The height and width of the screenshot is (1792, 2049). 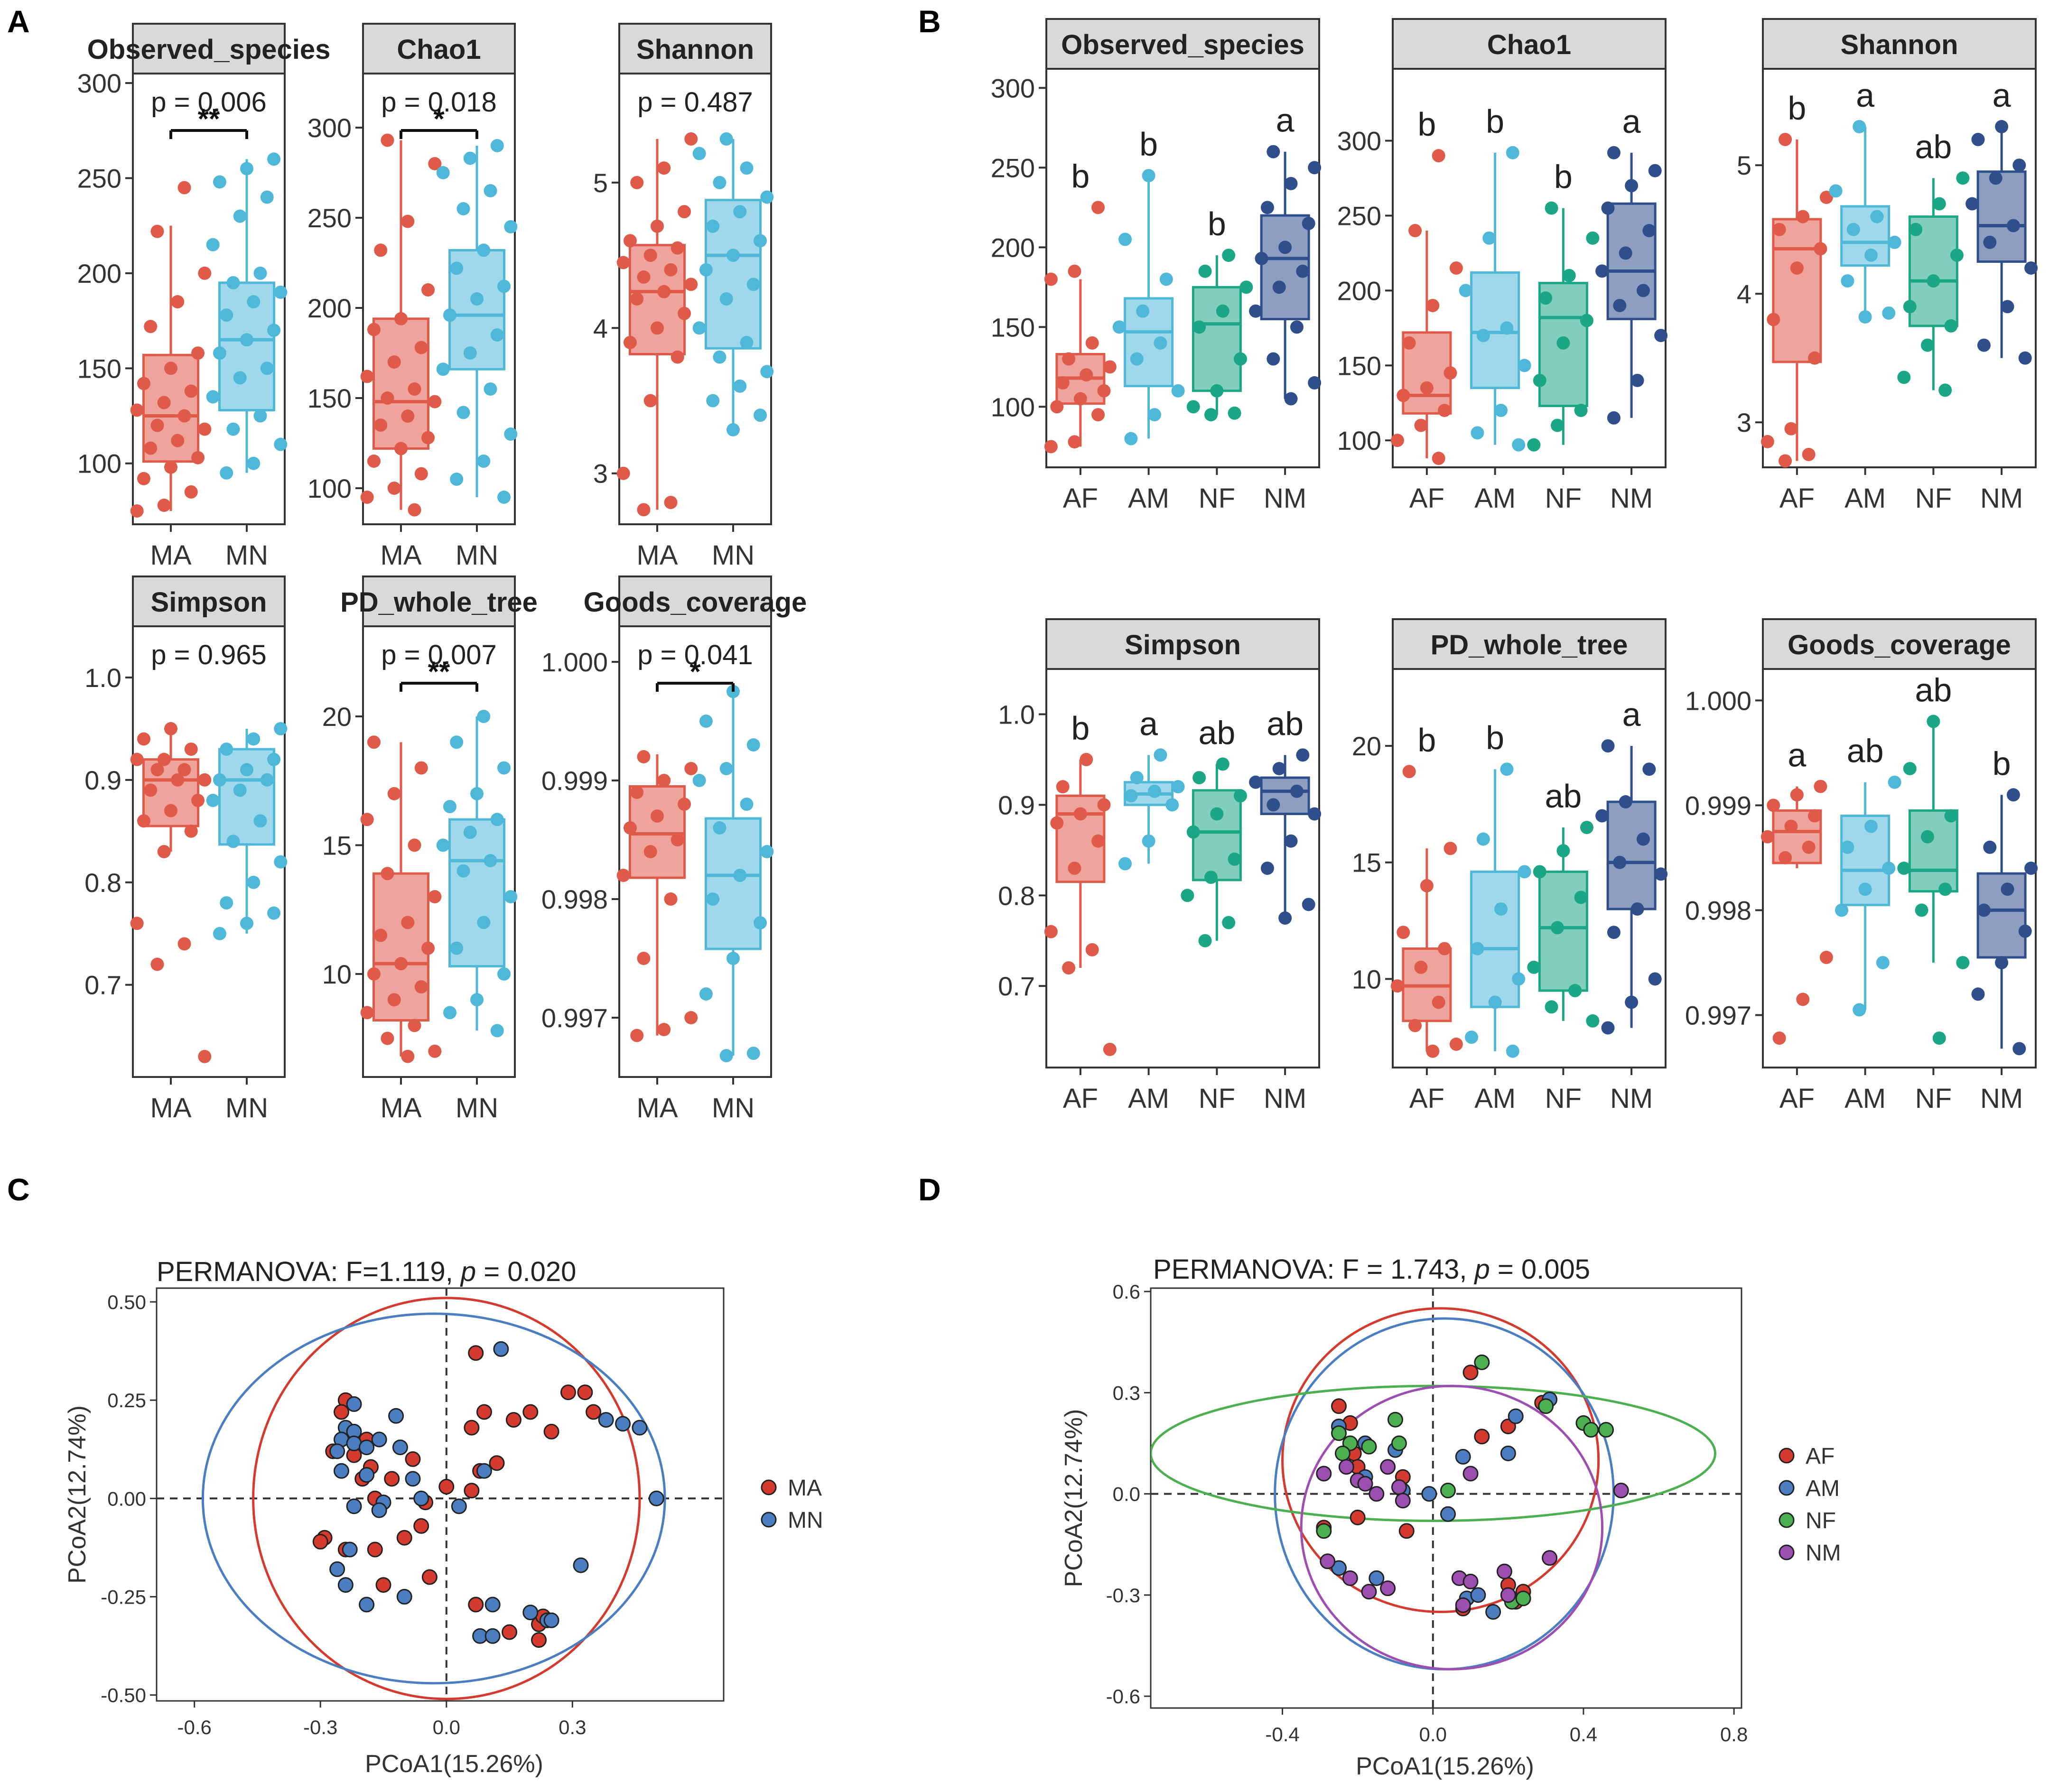 I want to click on facet-chao1: Chao1 100 150 200 250 300 MA MN p = 0.018*, so click(x=413, y=297).